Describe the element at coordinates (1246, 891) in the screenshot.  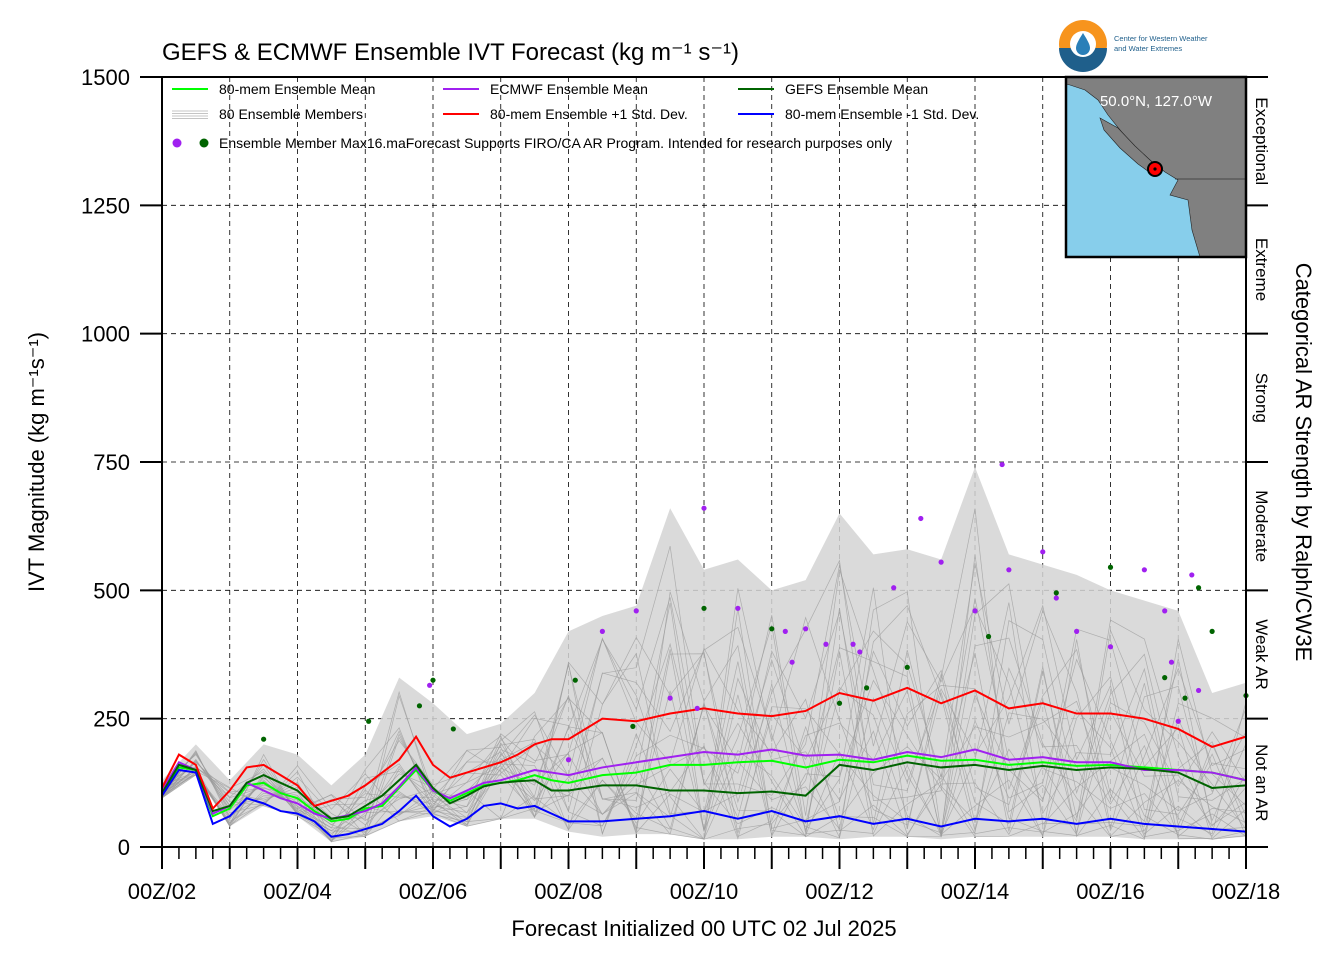
I see `x-tick-label: 00Z/18` at that location.